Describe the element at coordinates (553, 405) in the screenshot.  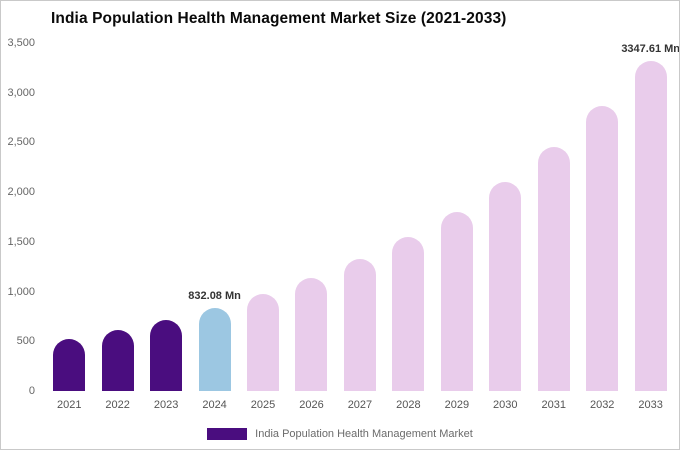
I see `x-tick-label-2031: 2031` at that location.